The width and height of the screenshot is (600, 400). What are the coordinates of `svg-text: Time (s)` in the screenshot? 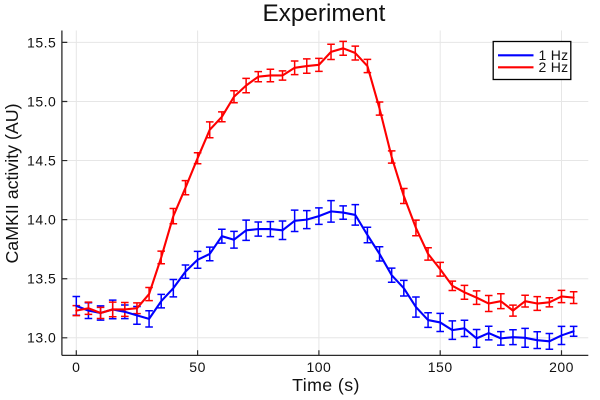 It's located at (326, 385).